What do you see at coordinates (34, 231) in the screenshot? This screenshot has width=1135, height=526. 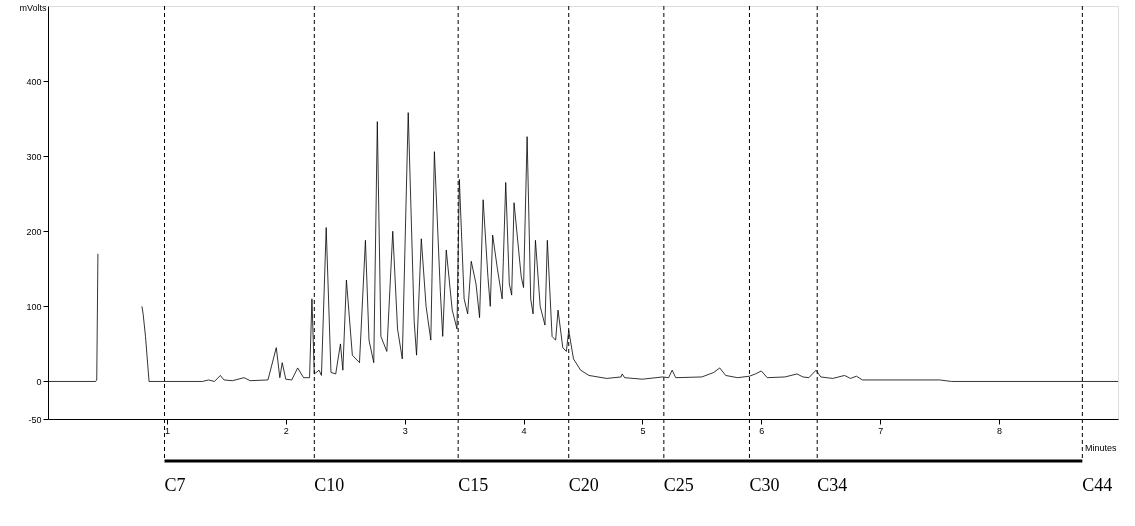 I see `y-tick-label: 200` at bounding box center [34, 231].